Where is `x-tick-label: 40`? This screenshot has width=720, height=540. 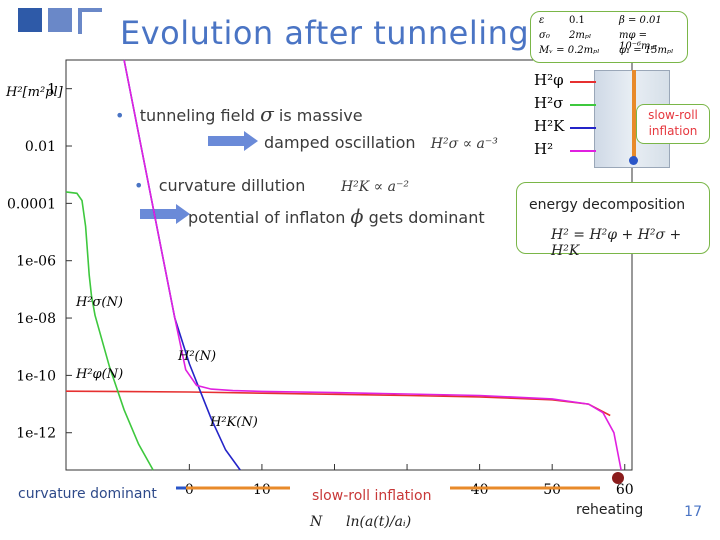 x-tick-label: 40 is located at coordinates (480, 490).